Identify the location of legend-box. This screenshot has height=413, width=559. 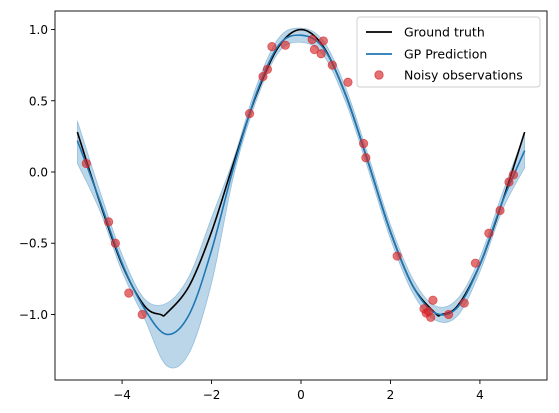
(448, 52).